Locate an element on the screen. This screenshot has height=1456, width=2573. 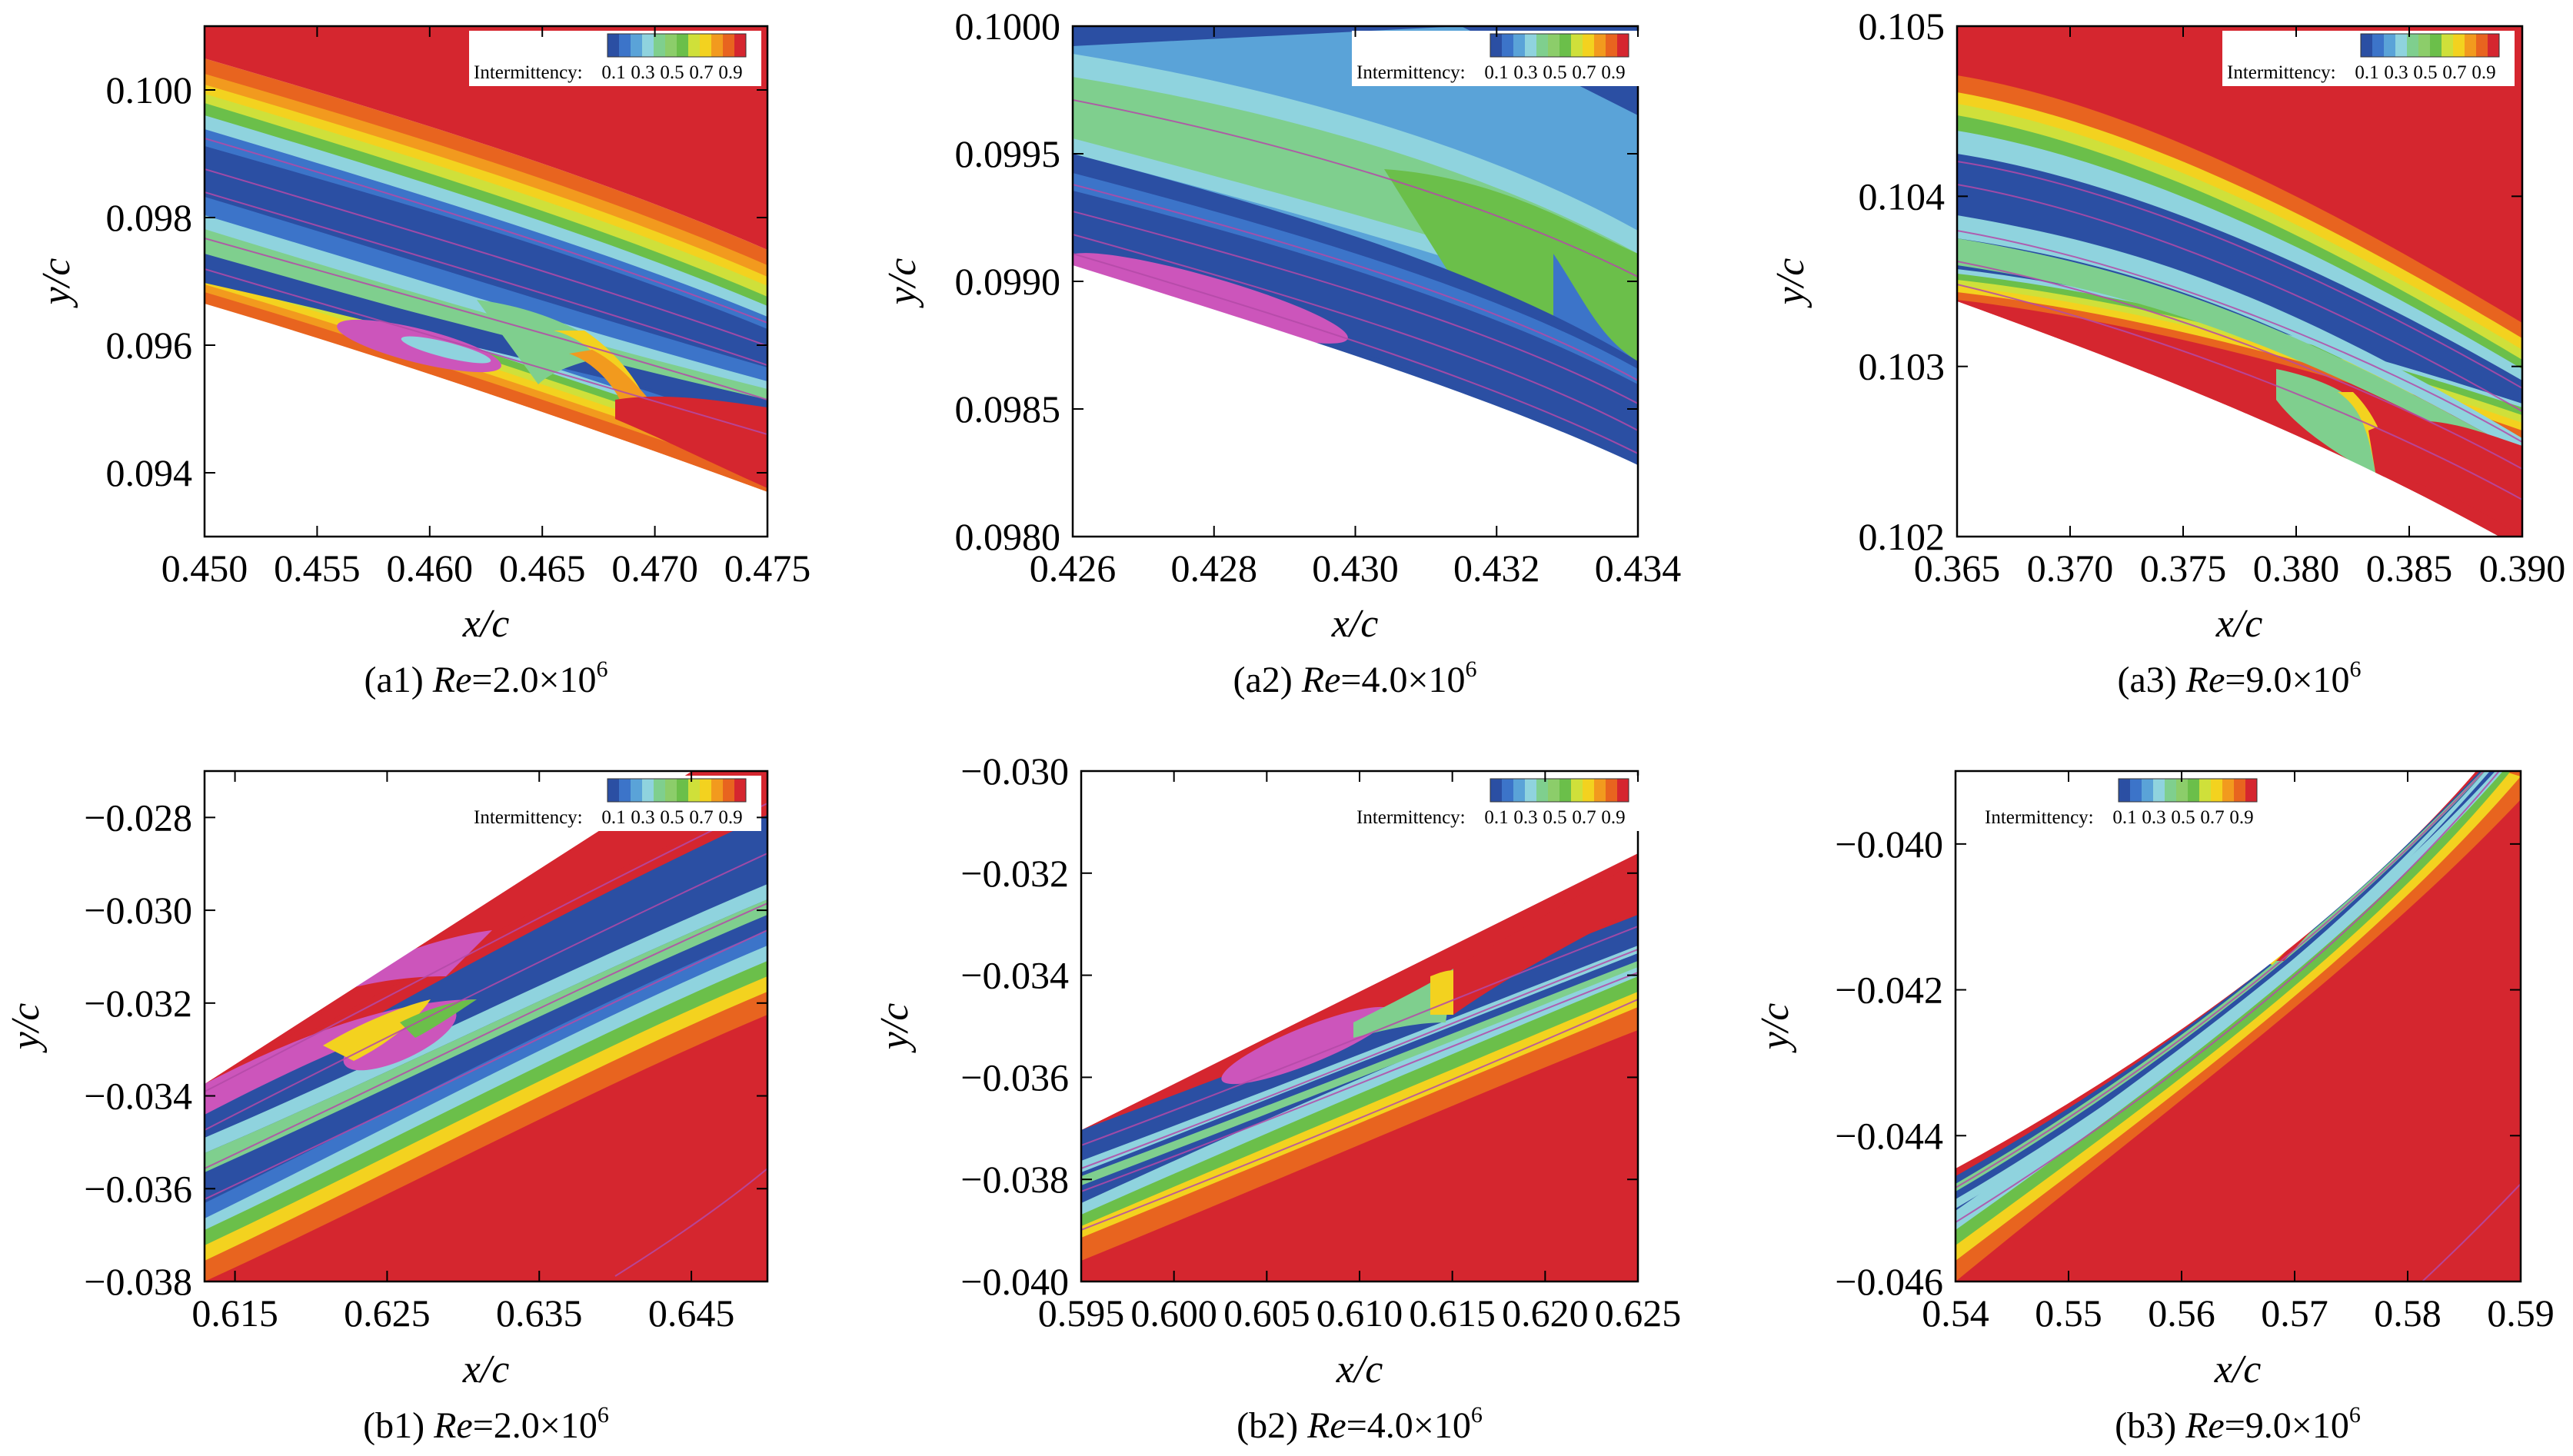
x-tick-label: 0.59 is located at coordinates (2521, 1313).